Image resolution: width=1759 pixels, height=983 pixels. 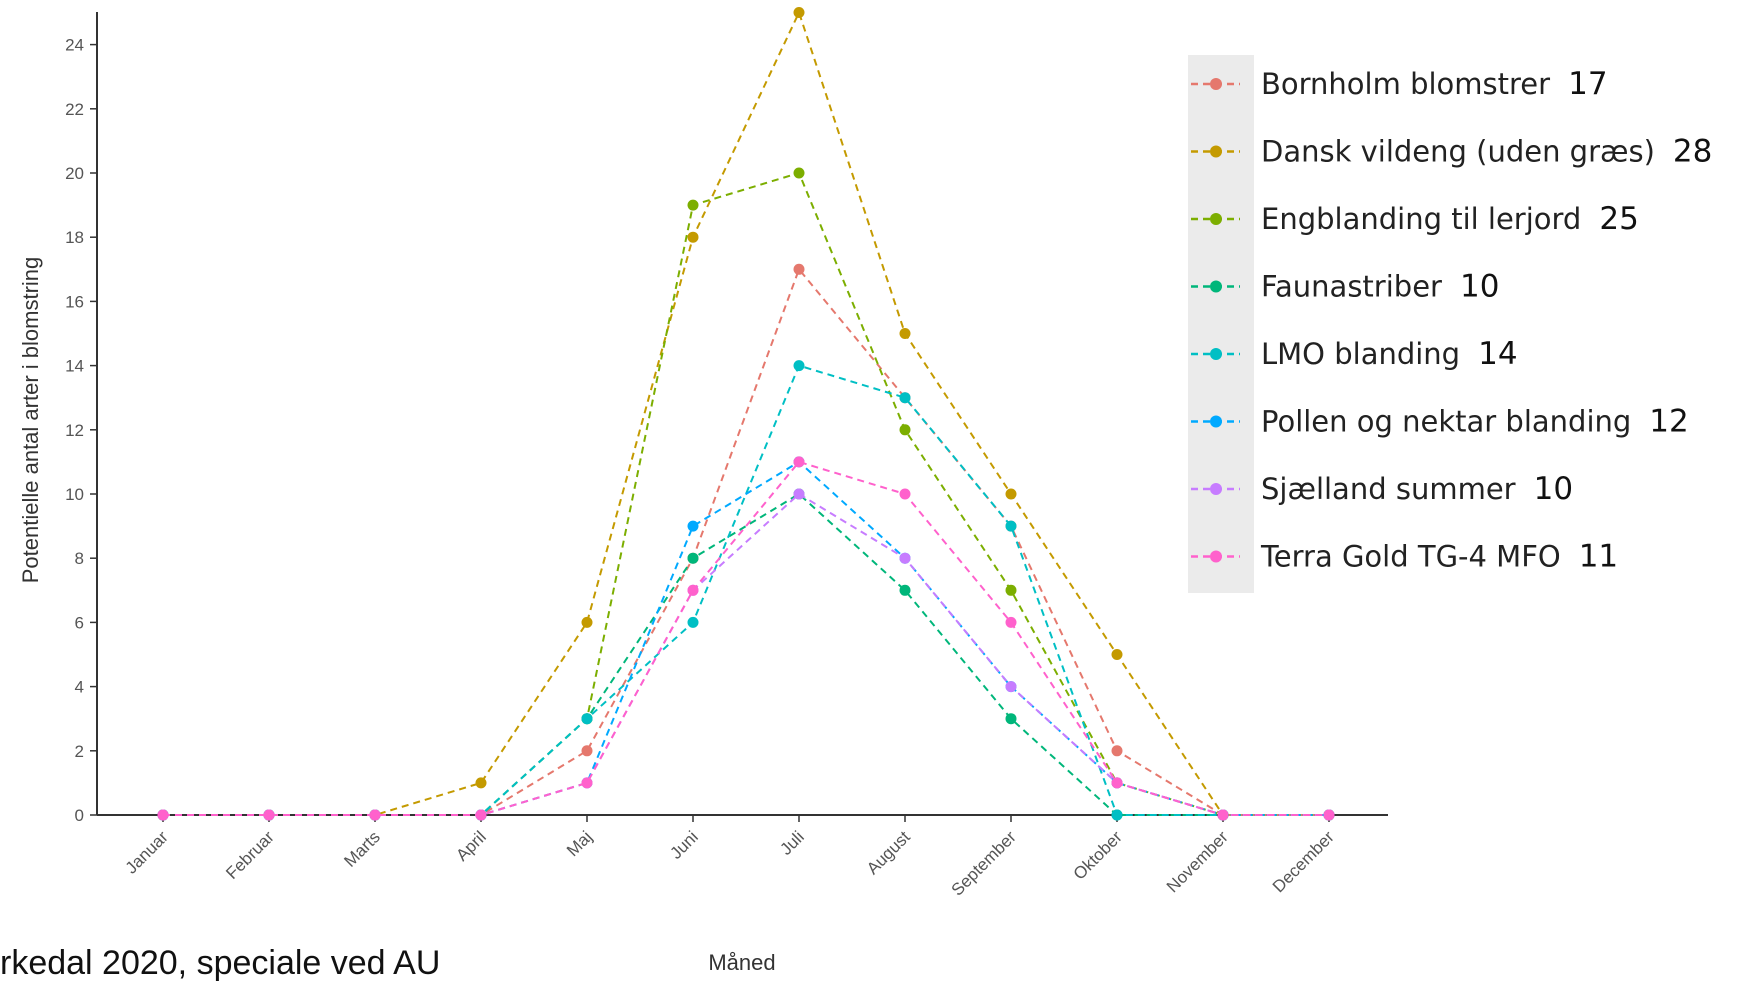 I want to click on x-tick-label: April, so click(x=470, y=845).